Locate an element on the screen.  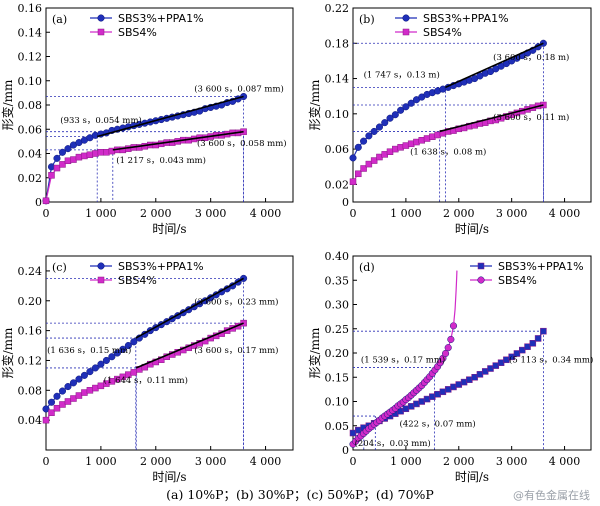
panel-label: (b) is located at coordinates (367, 19).